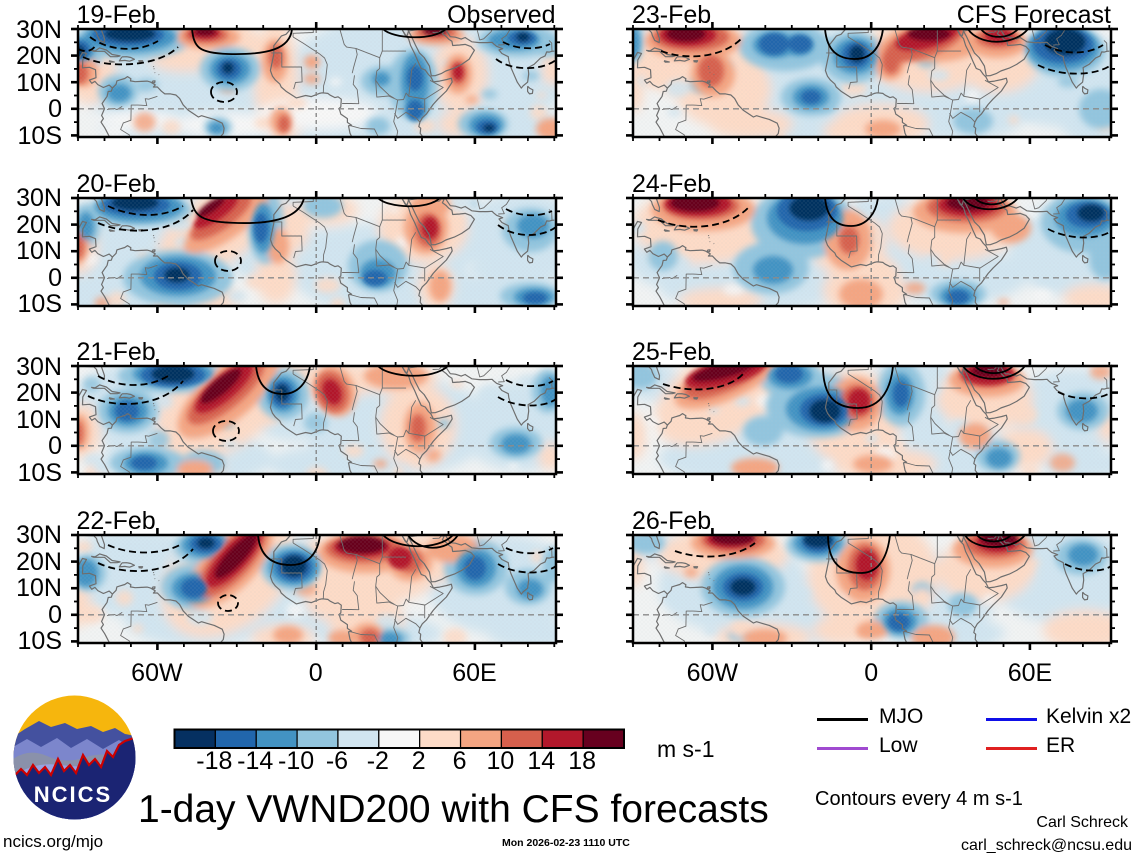 The width and height of the screenshot is (1135, 860). I want to click on svg-text: NCICS, so click(73, 794).